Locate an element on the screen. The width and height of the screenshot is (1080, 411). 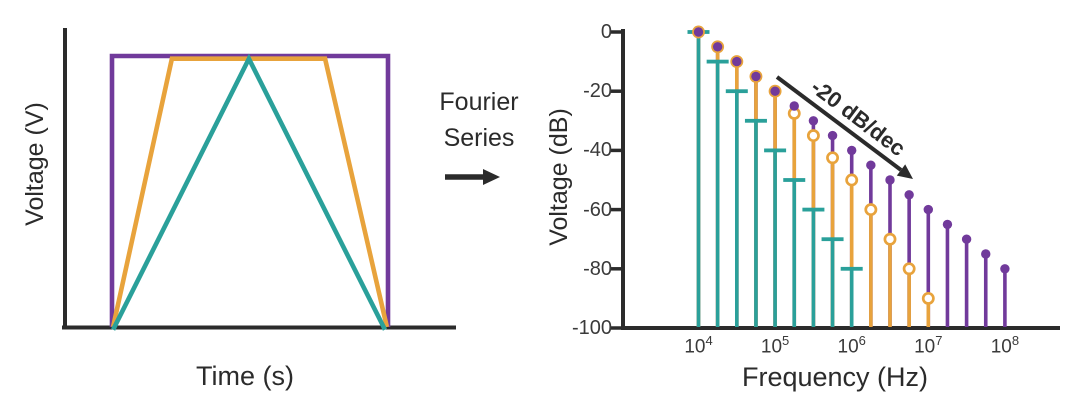
y-tick-label: -60 is located at coordinates (597, 209).